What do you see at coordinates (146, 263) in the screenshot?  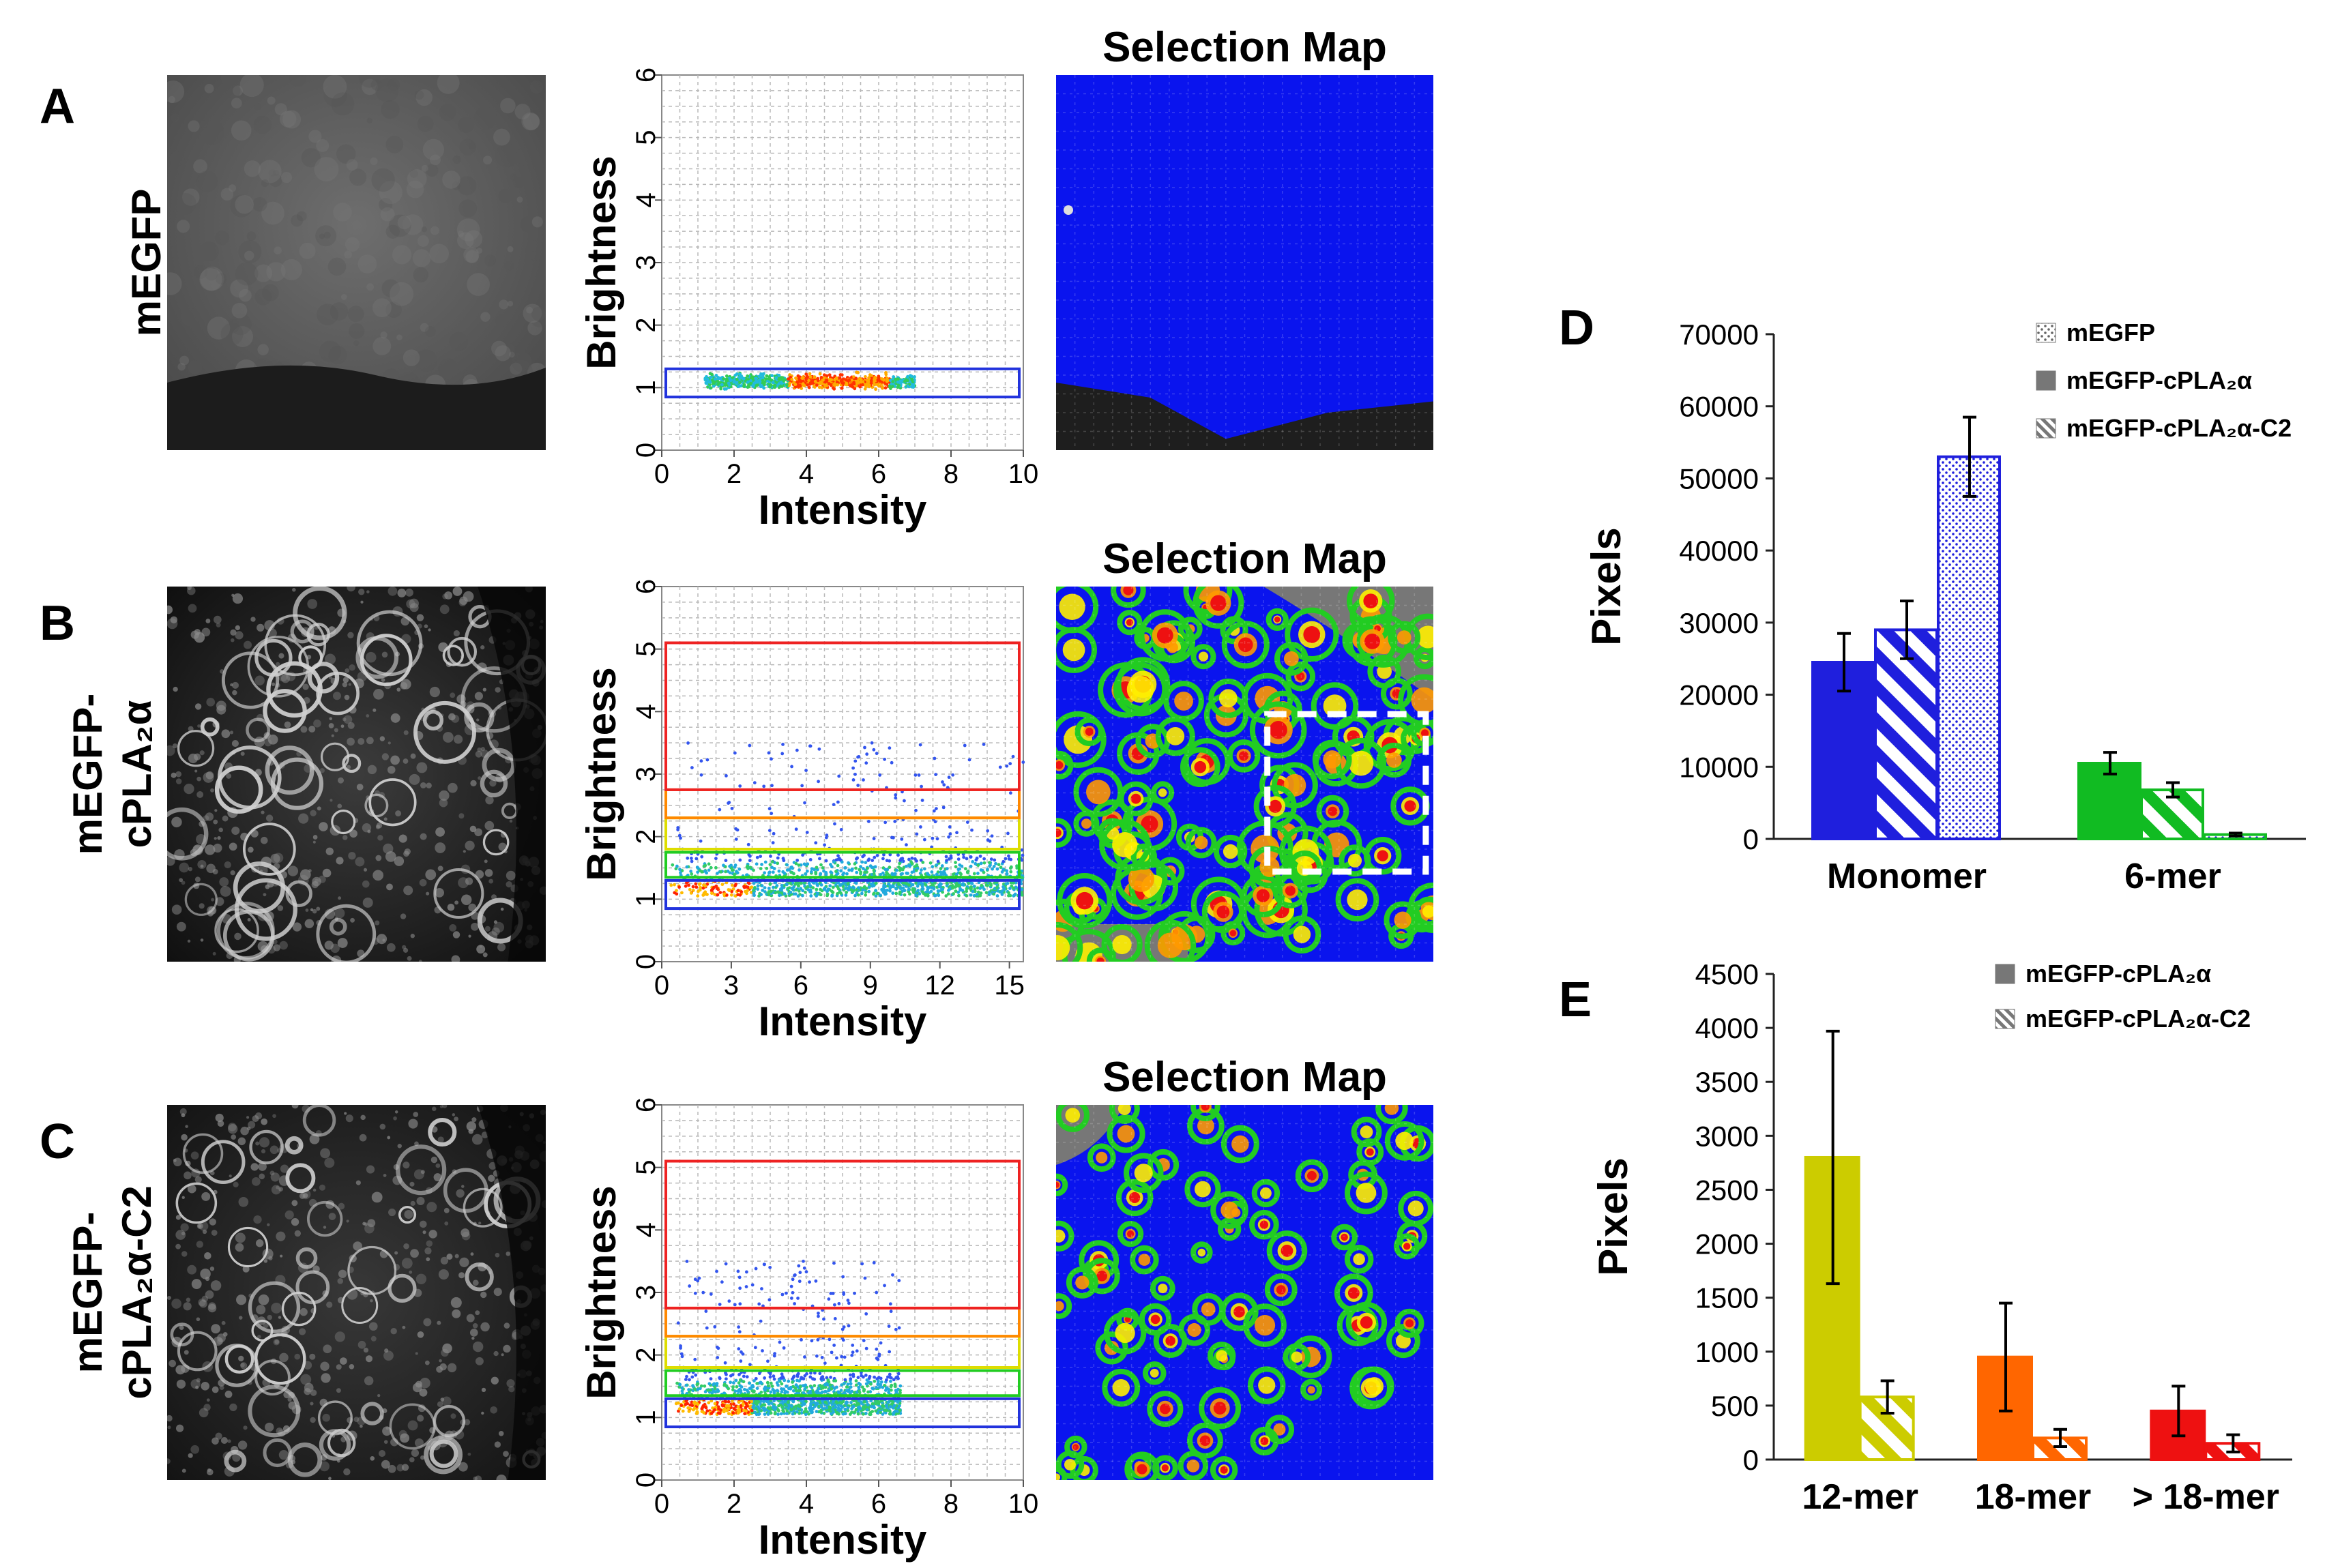 I see `row-label-line: mEGFP` at bounding box center [146, 263].